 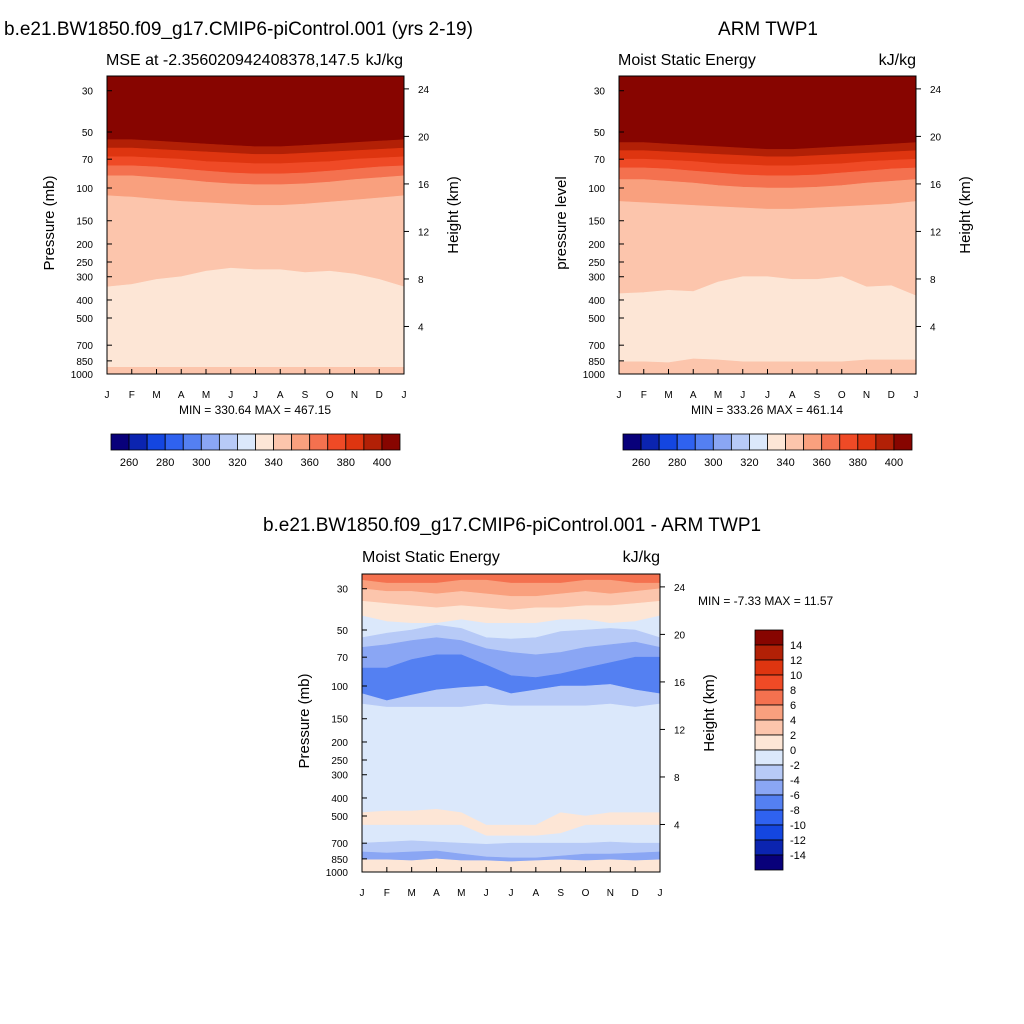 I want to click on y2-tick-label-1: 20, so click(x=424, y=137).